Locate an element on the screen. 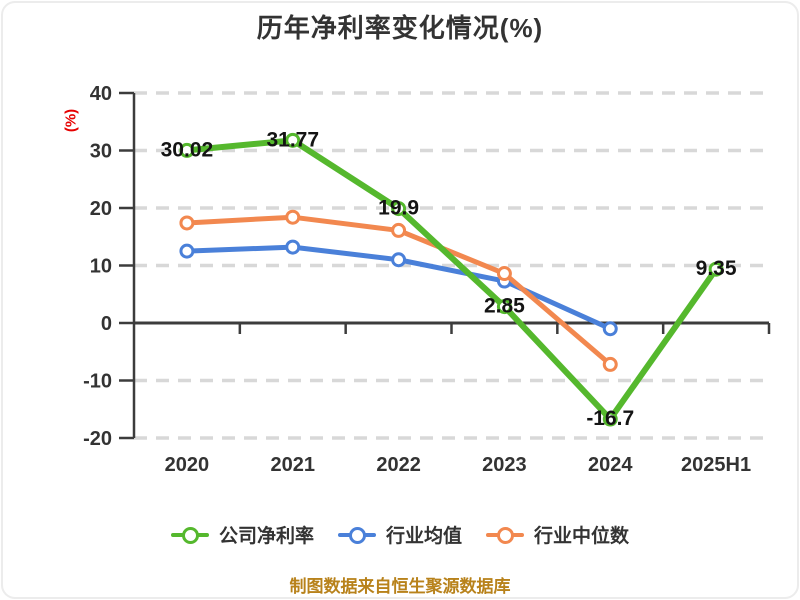 The image size is (800, 600). x-axis-category-label: 2020 is located at coordinates (187, 465).